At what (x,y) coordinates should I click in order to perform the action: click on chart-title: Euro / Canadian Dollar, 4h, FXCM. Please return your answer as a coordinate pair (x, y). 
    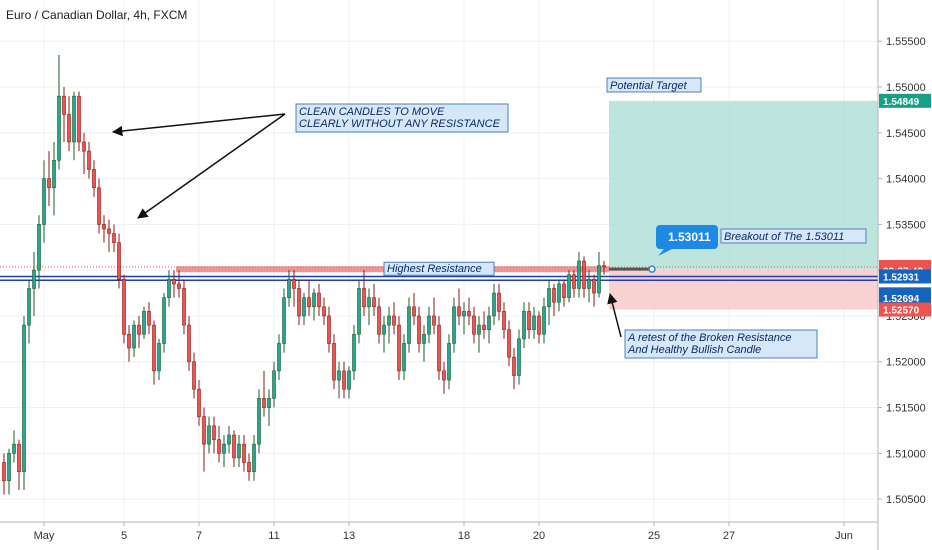
    Looking at the image, I should click on (96, 15).